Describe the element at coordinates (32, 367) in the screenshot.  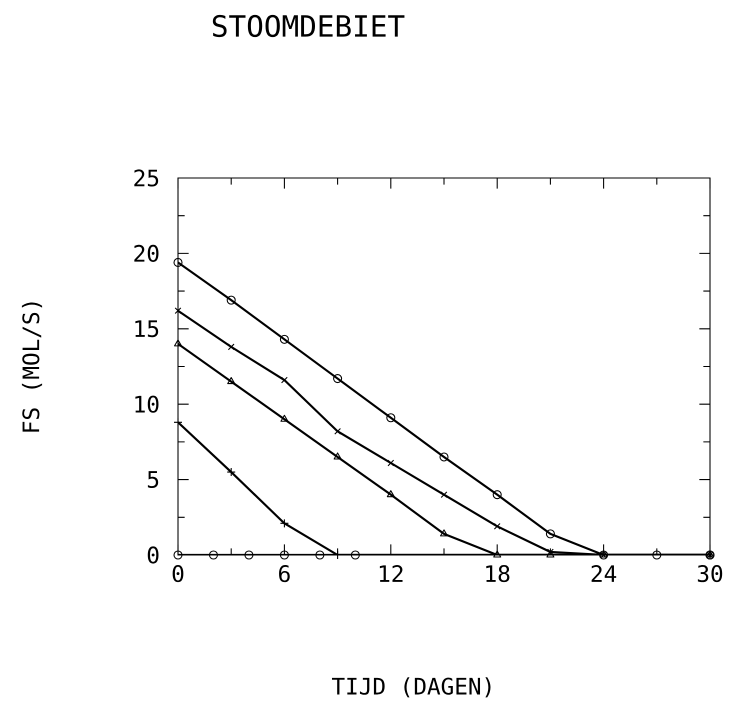
I see `y-axis-title: FS (MOL/S)` at that location.